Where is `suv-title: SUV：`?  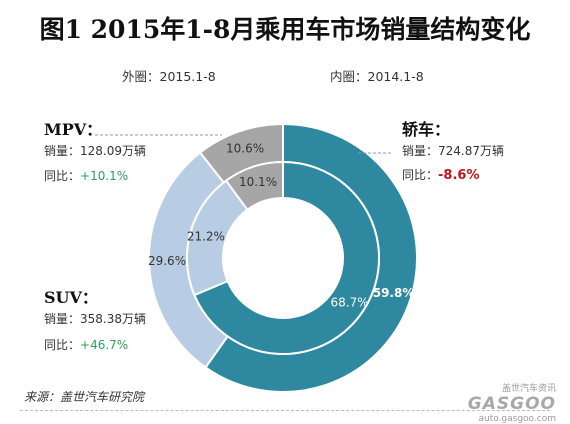
suv-title: SUV： is located at coordinates (71, 297).